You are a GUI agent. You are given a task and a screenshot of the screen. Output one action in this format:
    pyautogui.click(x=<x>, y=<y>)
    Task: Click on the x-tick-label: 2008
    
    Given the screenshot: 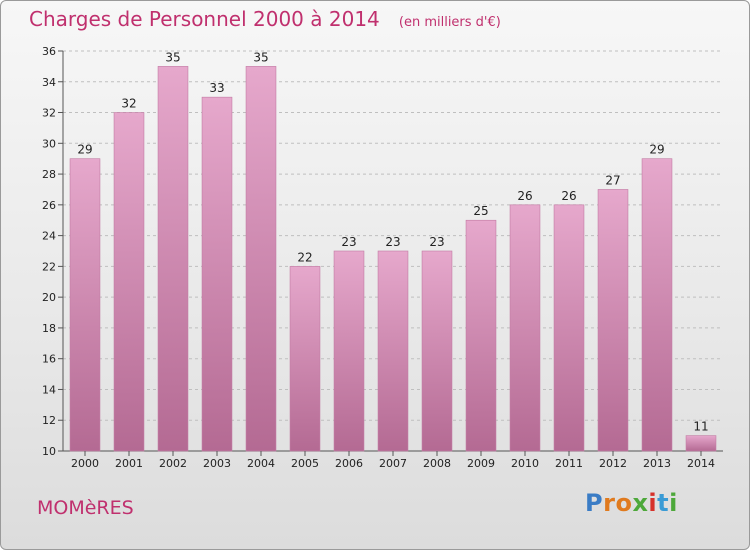 What is the action you would take?
    pyautogui.click(x=437, y=463)
    